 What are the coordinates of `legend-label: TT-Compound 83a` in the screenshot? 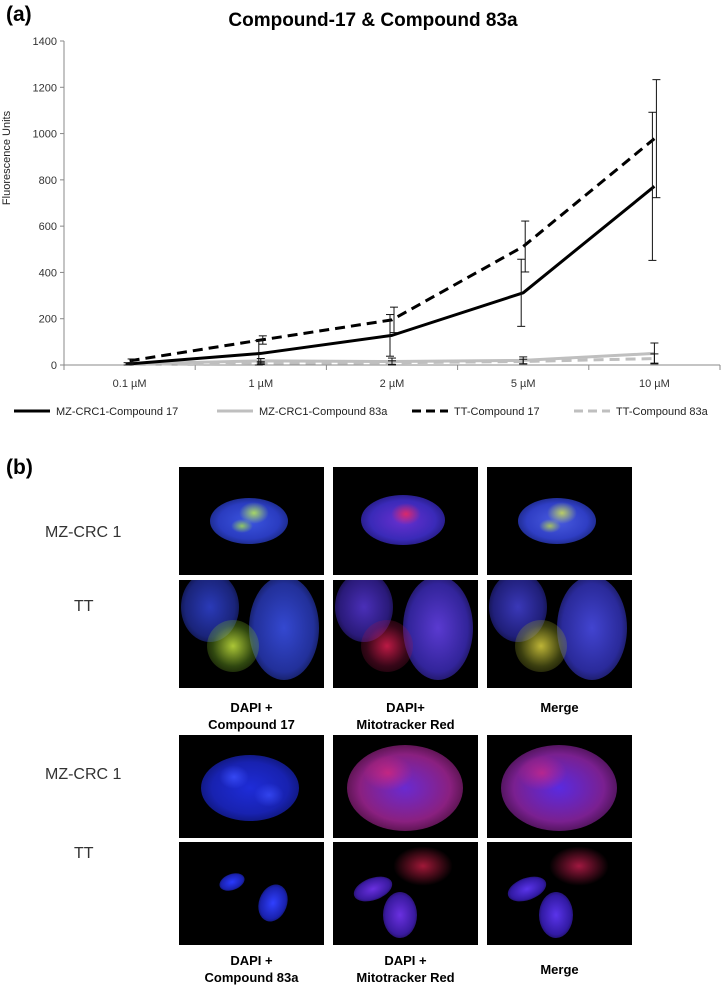 It's located at (662, 412).